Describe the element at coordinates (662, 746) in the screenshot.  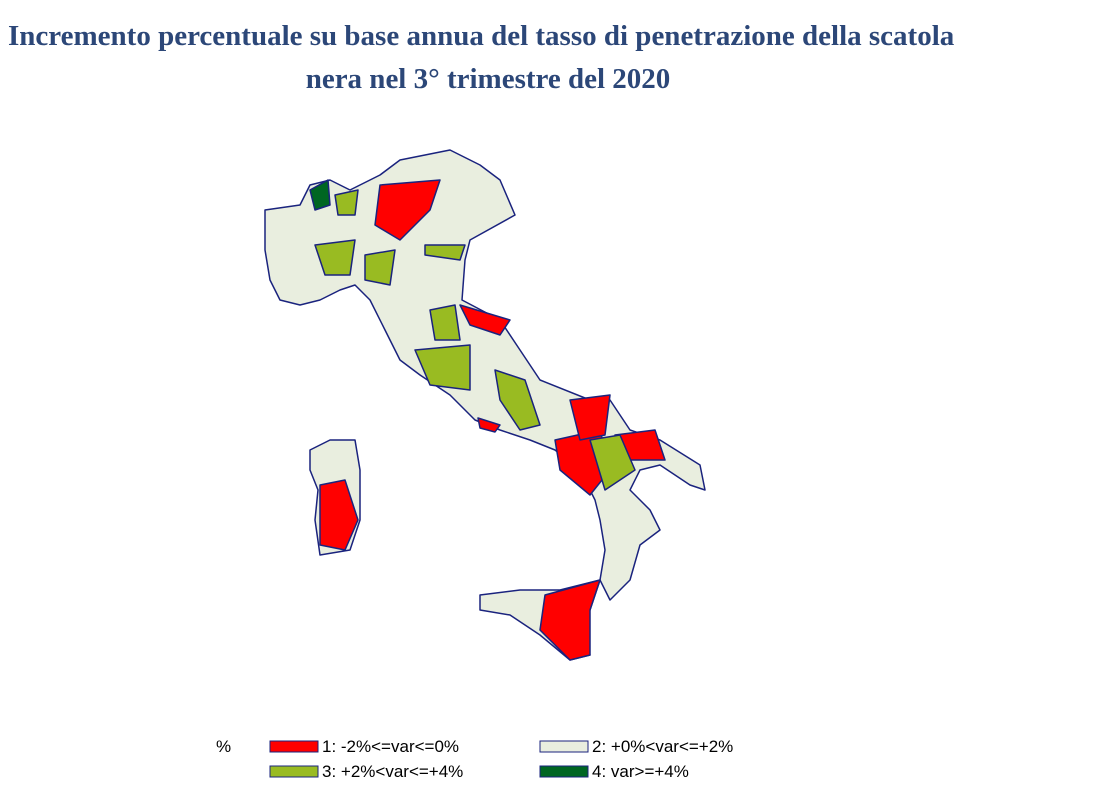
I see `legend-label: 2: +0%<var<=+2%` at that location.